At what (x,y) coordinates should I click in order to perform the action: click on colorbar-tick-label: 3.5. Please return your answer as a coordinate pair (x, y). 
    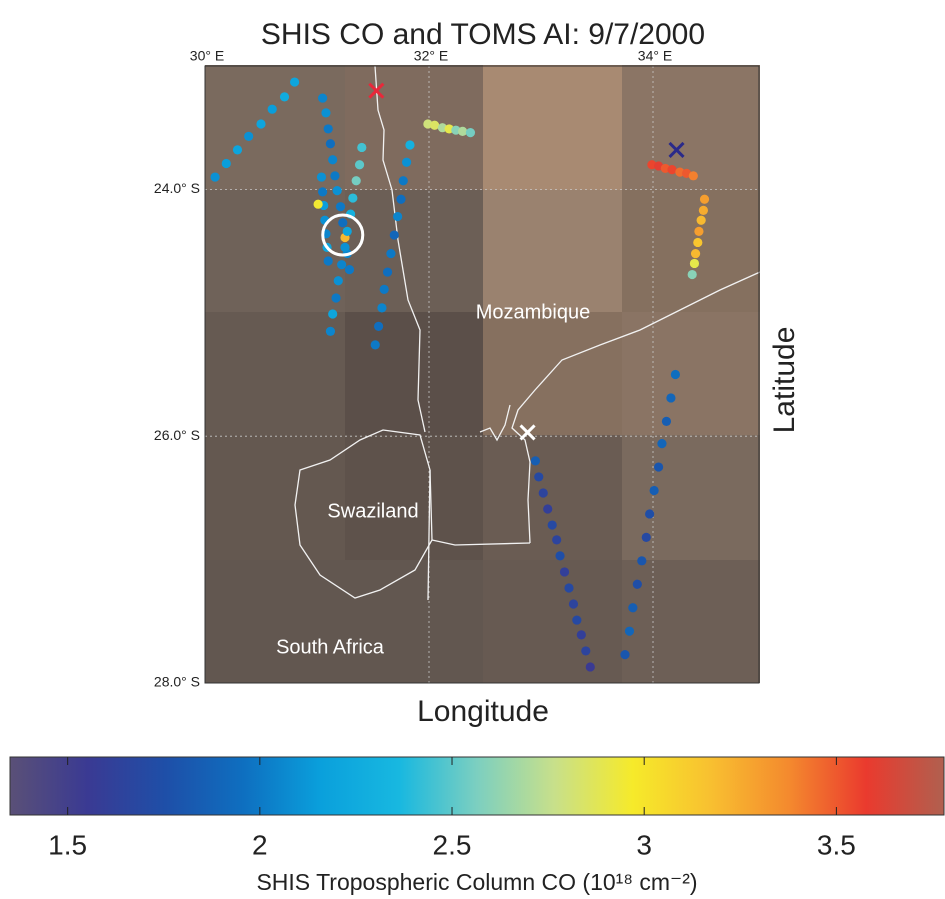
    Looking at the image, I should click on (836, 844).